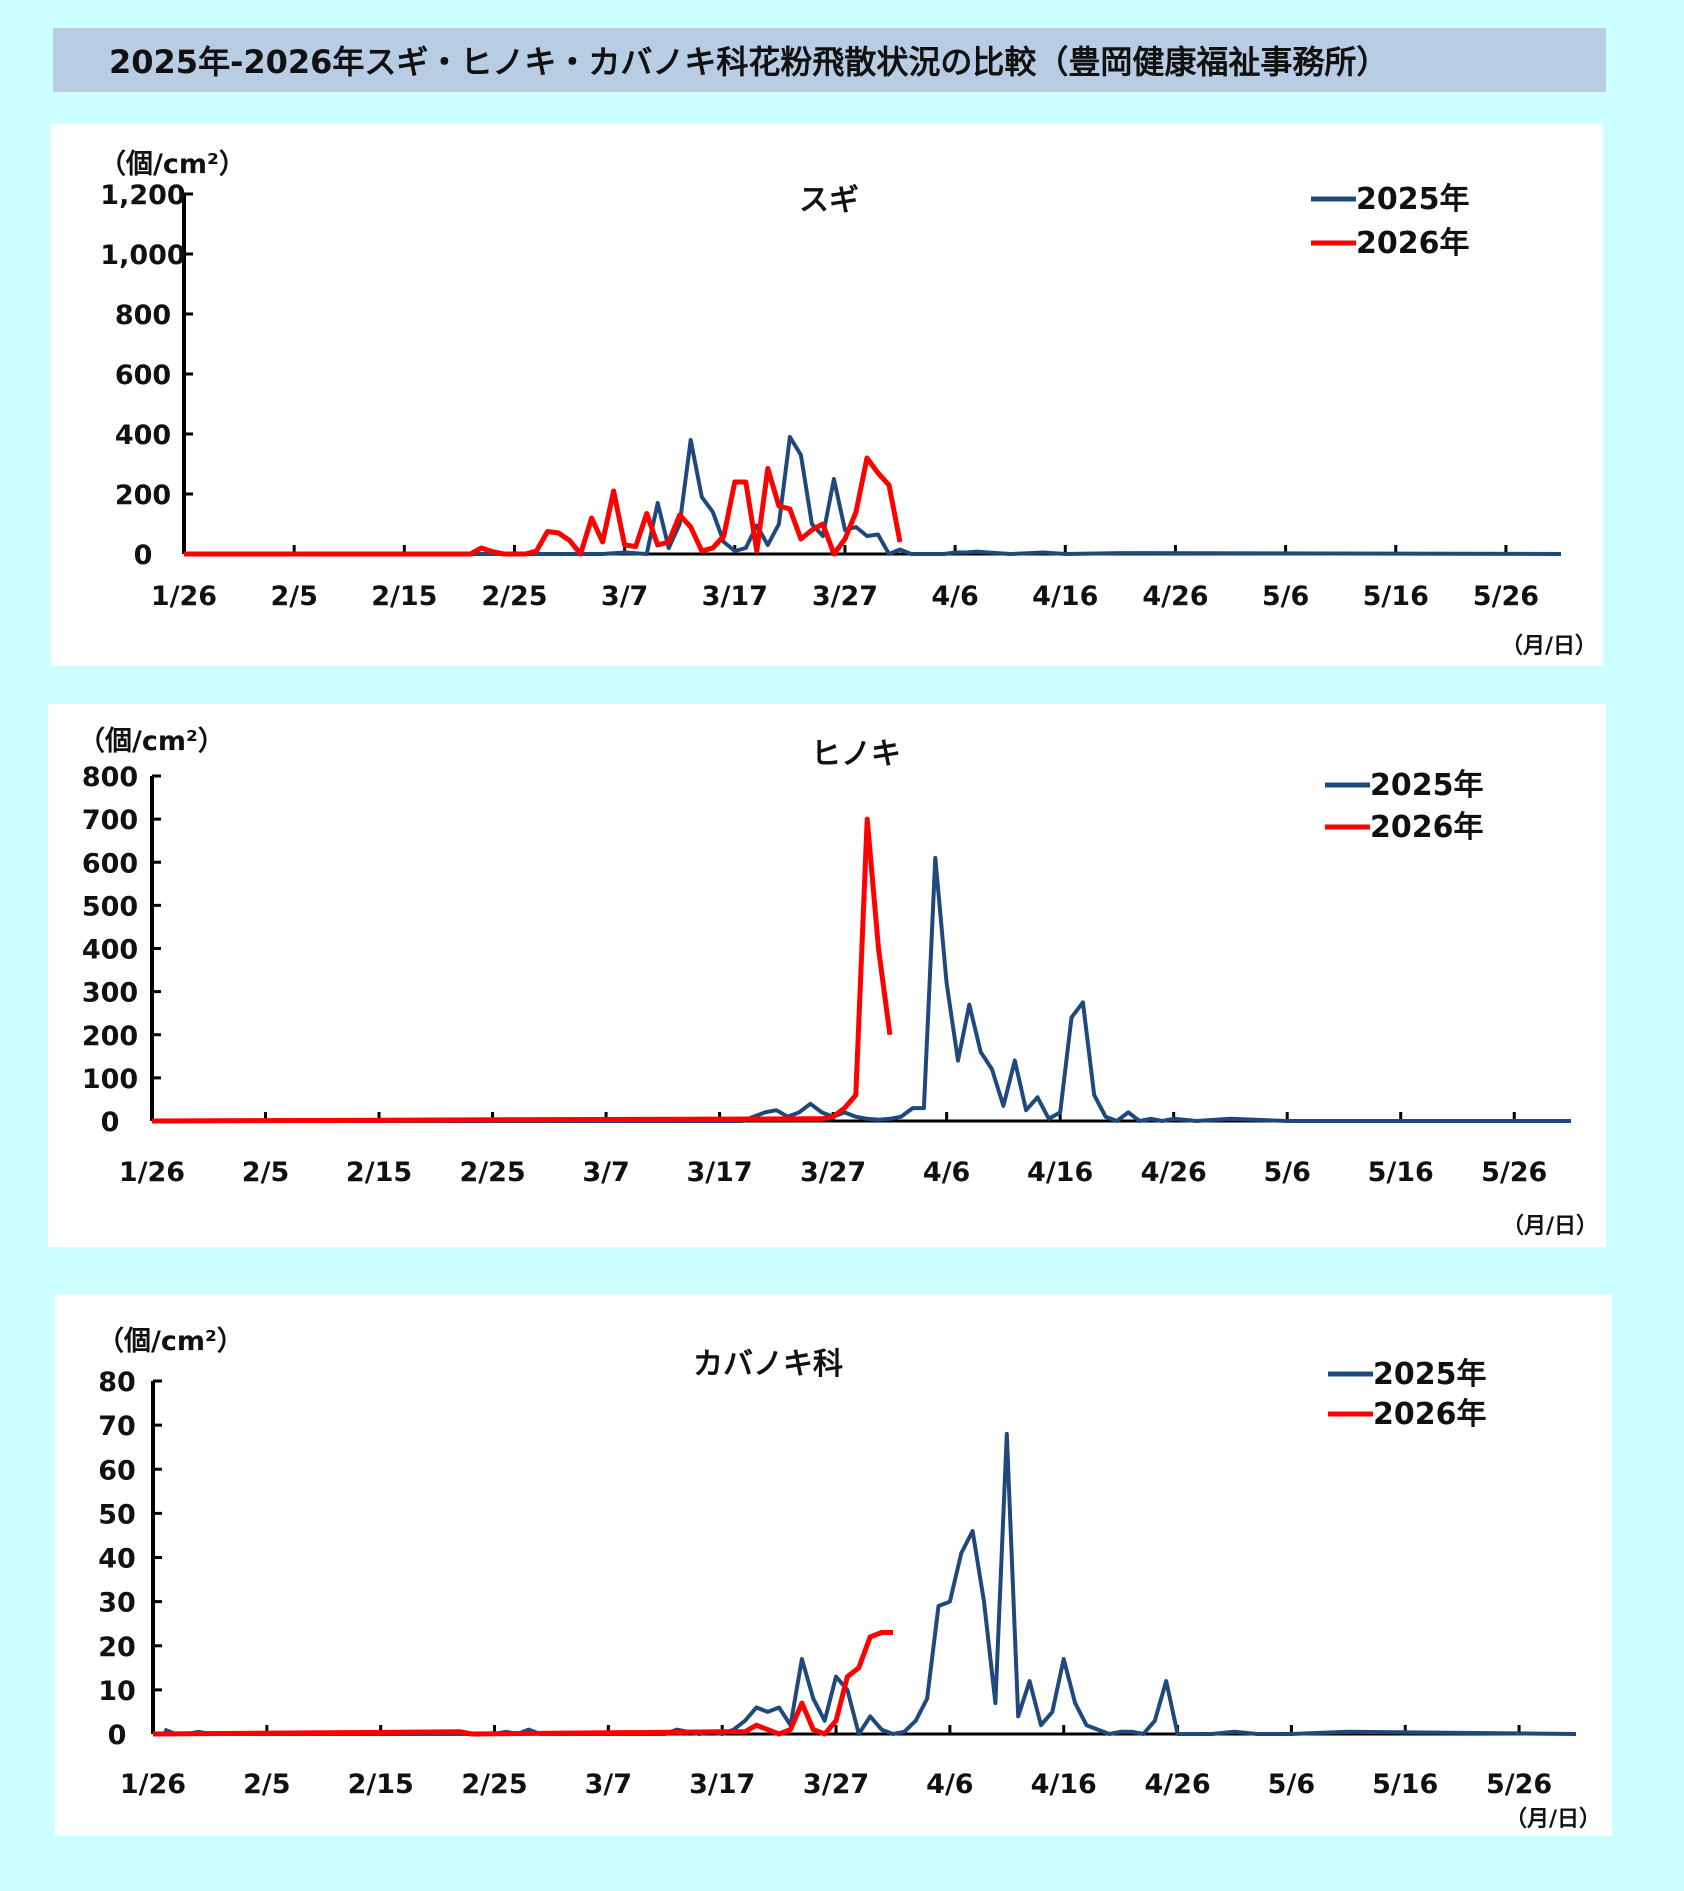  Describe the element at coordinates (117, 1426) in the screenshot. I see `y-tick-label: 70` at that location.